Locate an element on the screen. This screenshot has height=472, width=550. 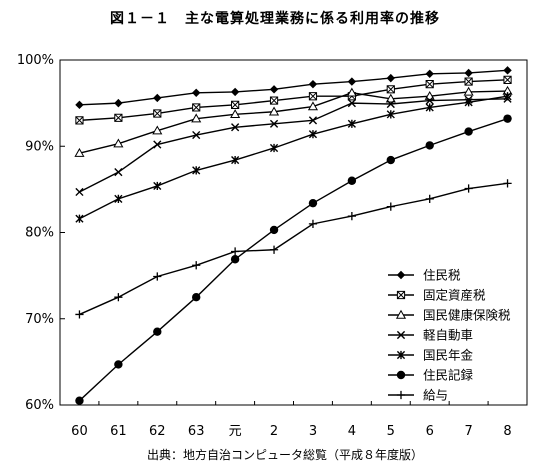
legend-label: 住民記録 is located at coordinates (448, 375).